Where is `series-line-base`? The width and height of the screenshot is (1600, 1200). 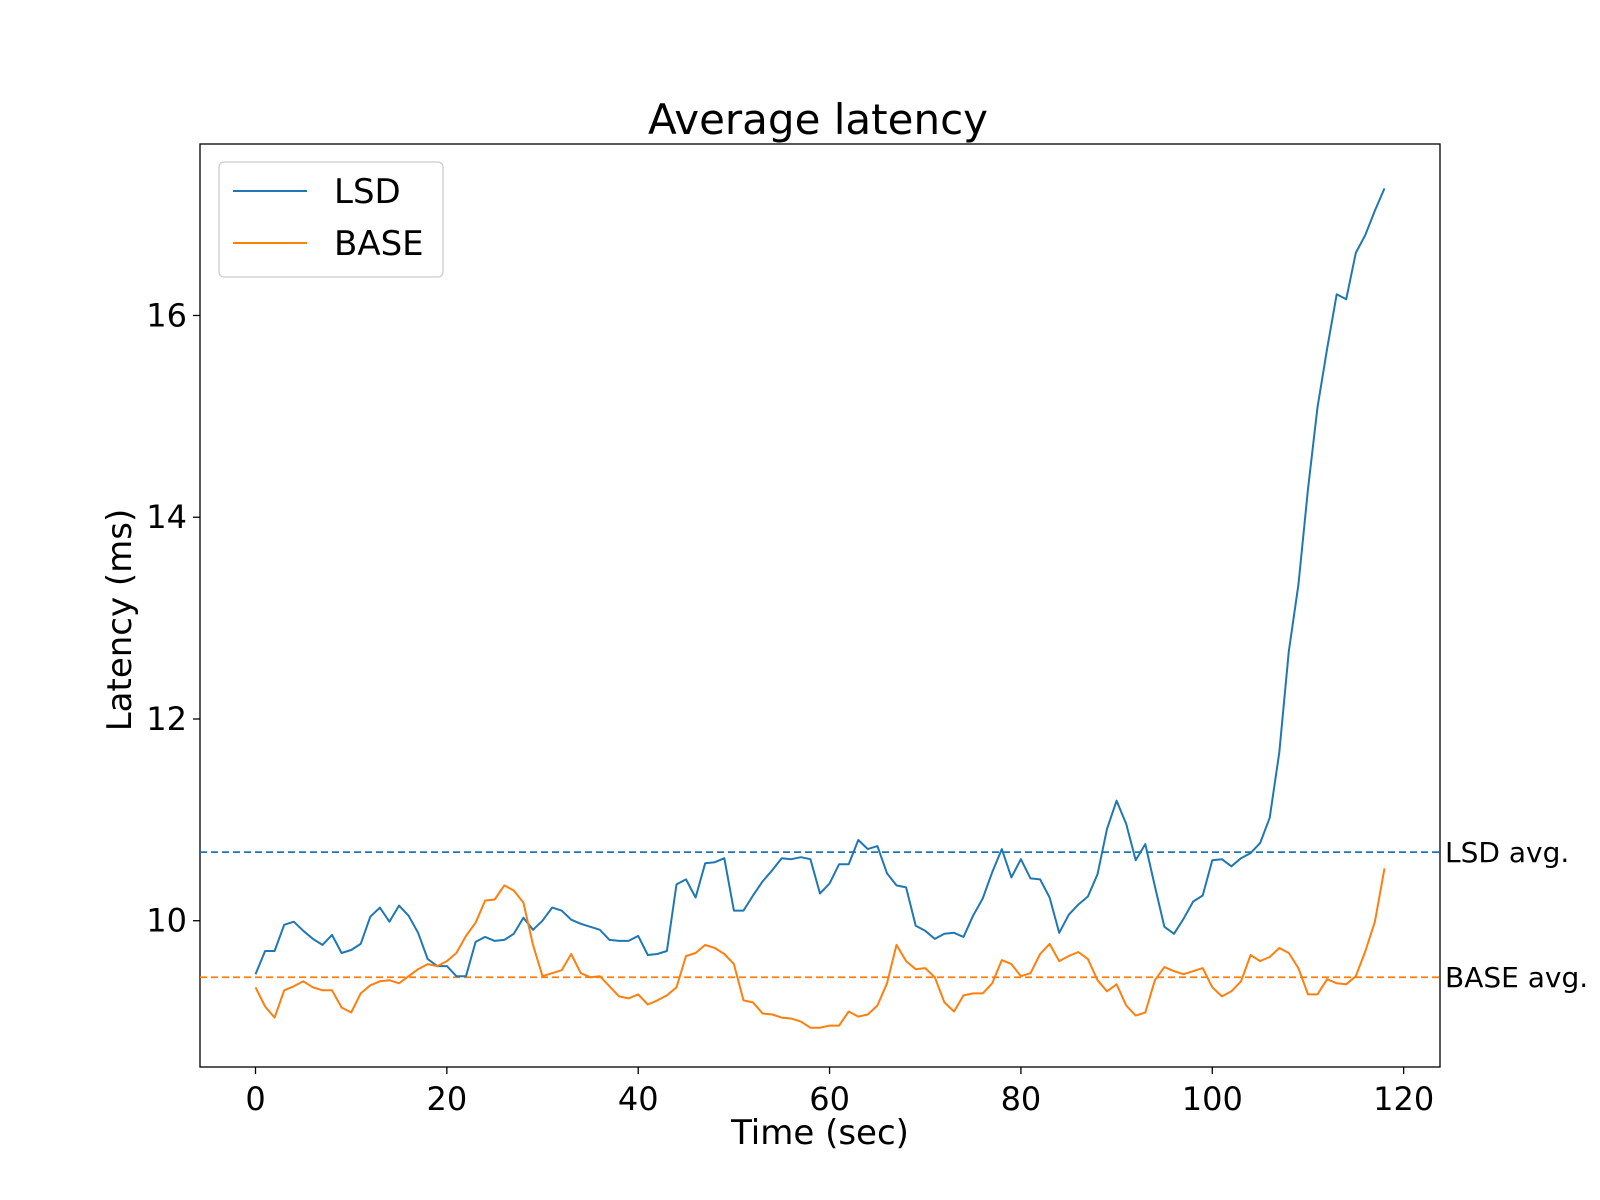
series-line-base is located at coordinates (820, 948).